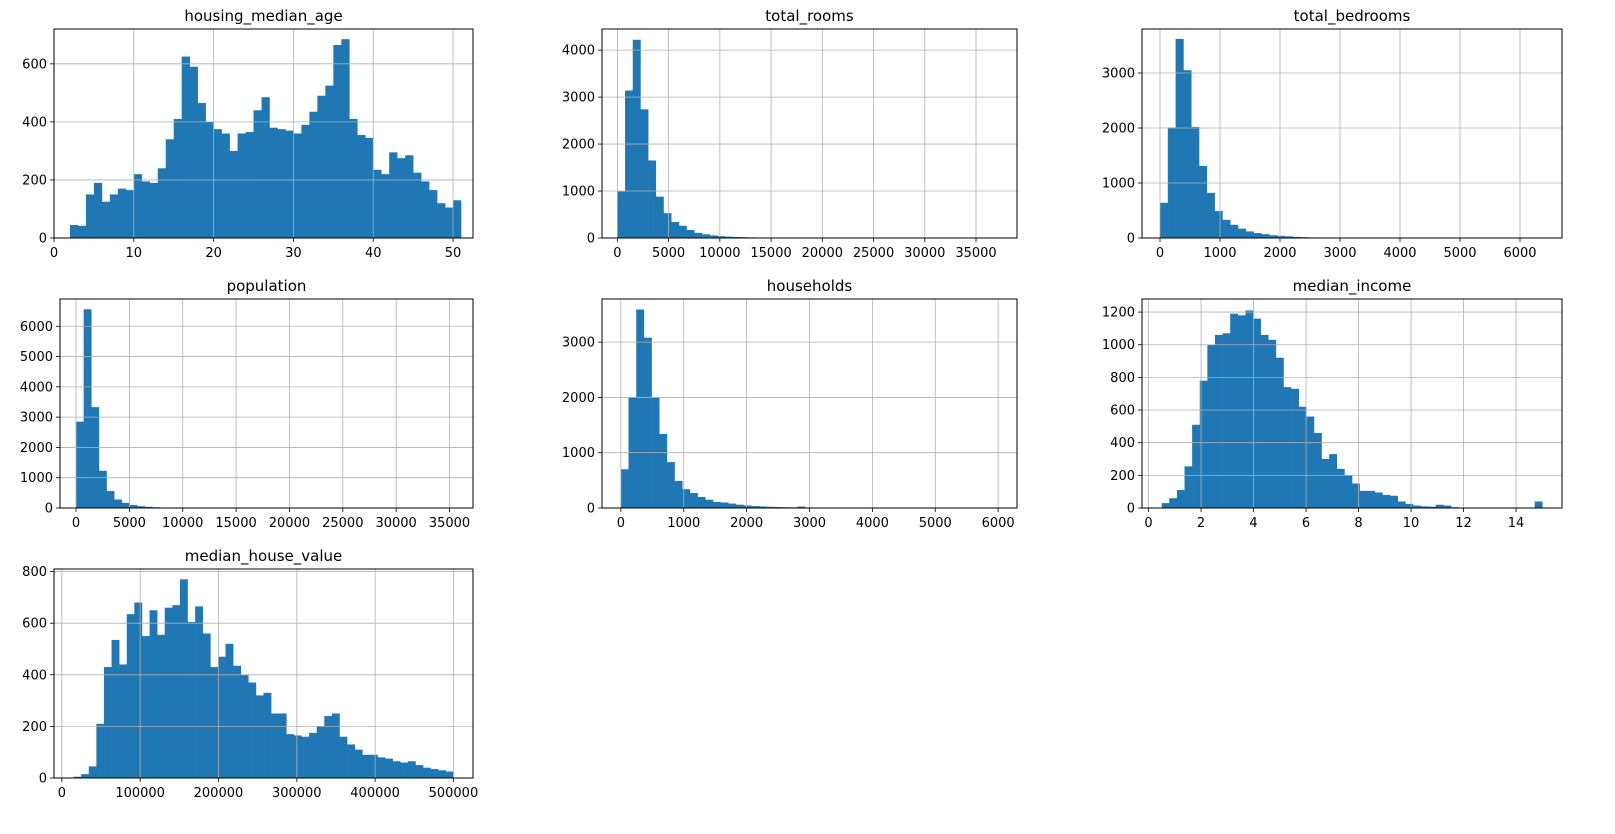 The width and height of the screenshot is (1615, 834). I want to click on median-house-value-axes-frame, so click(263, 673).